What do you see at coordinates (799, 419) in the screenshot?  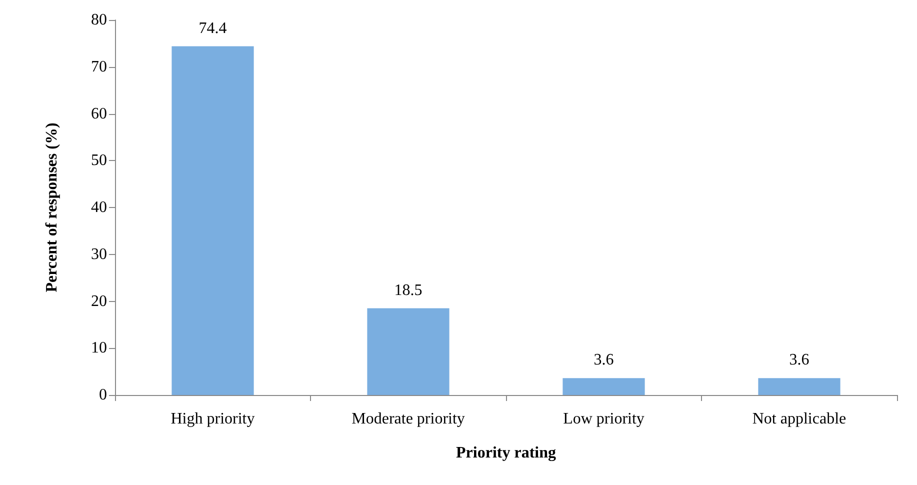 I see `x-tick-label: Not applicable` at bounding box center [799, 419].